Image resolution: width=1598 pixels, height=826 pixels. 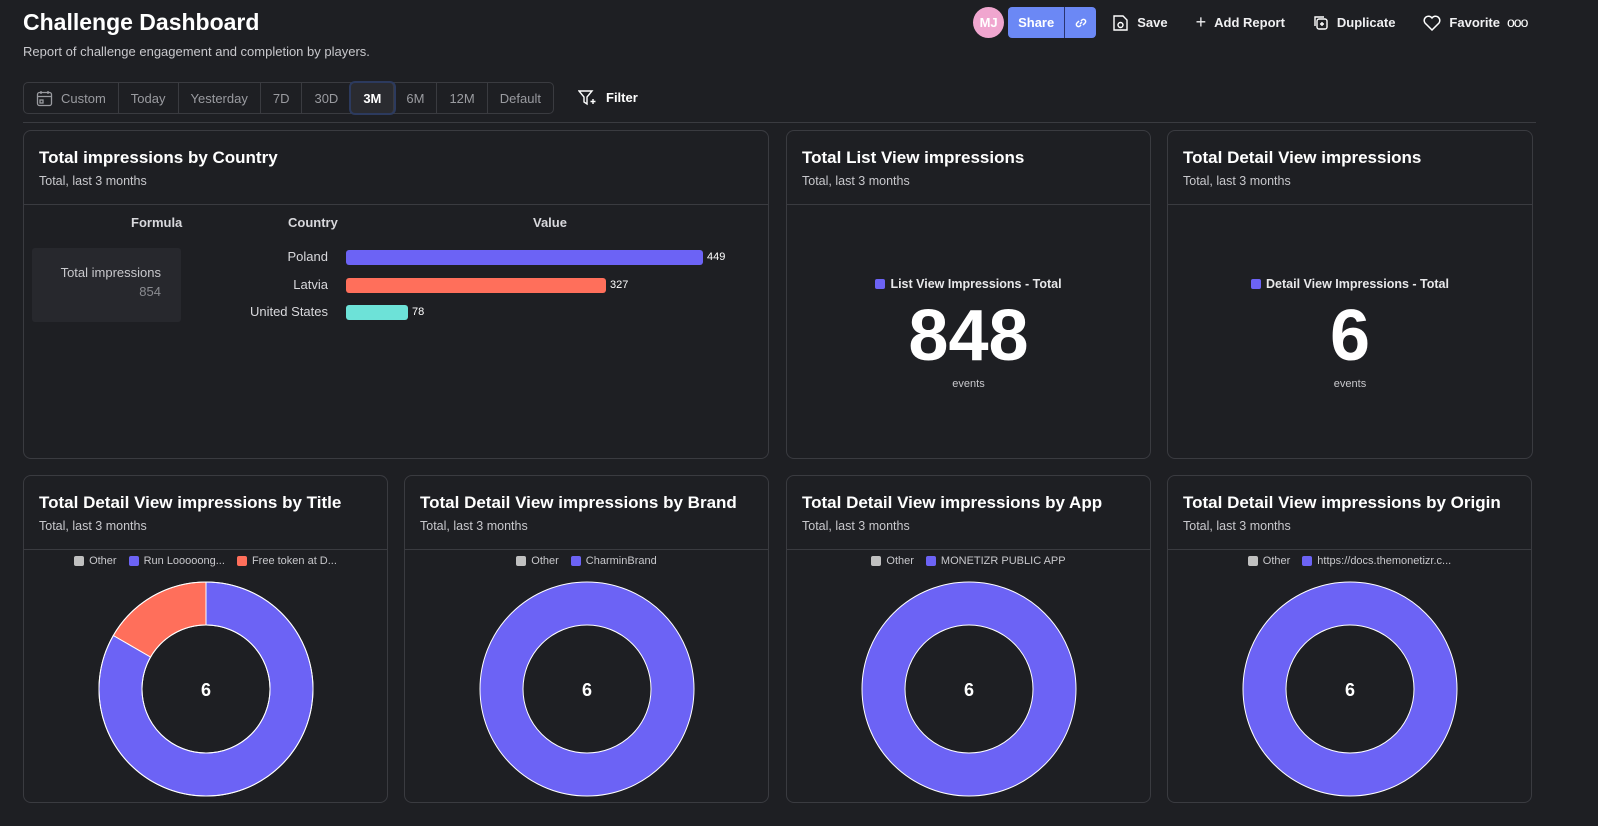 I want to click on filter-icon, so click(x=587, y=98).